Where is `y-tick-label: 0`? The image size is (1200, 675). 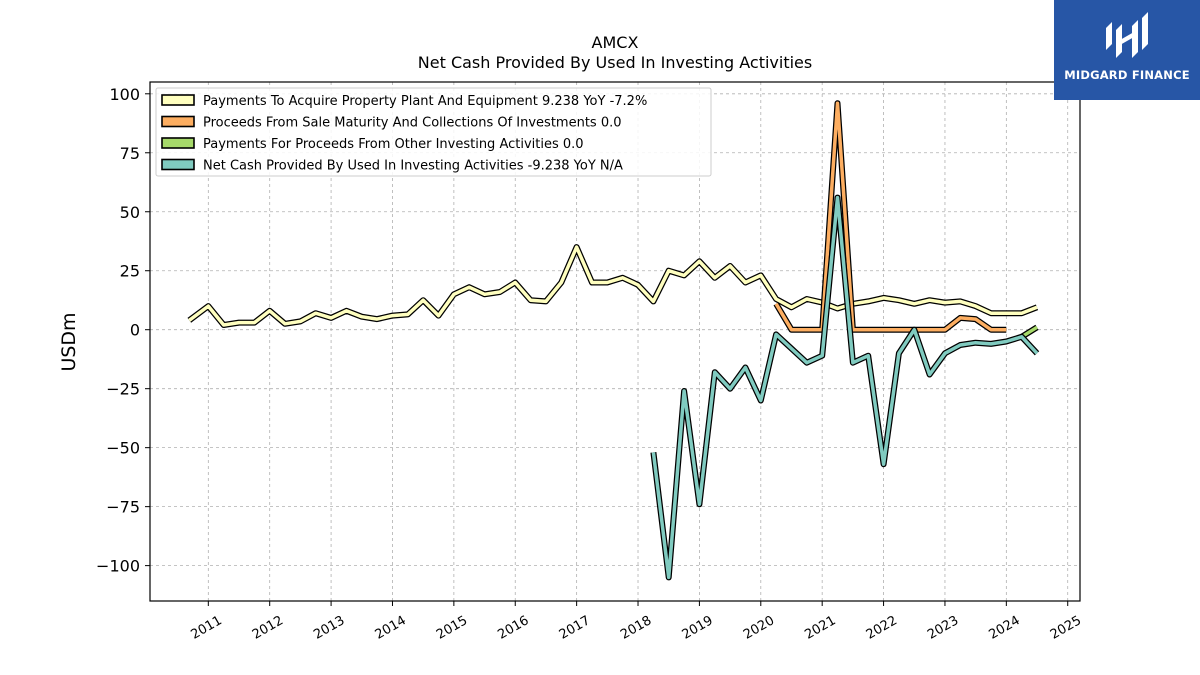 y-tick-label: 0 is located at coordinates (135, 330).